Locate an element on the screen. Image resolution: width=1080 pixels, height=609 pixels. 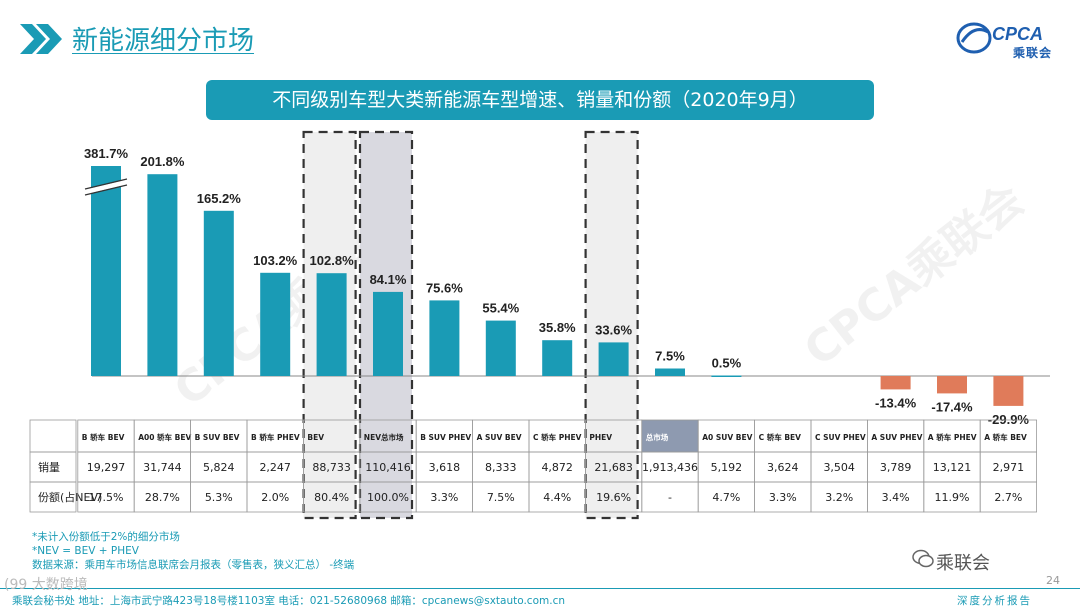
sales-value: 5,192 is located at coordinates (727, 467).